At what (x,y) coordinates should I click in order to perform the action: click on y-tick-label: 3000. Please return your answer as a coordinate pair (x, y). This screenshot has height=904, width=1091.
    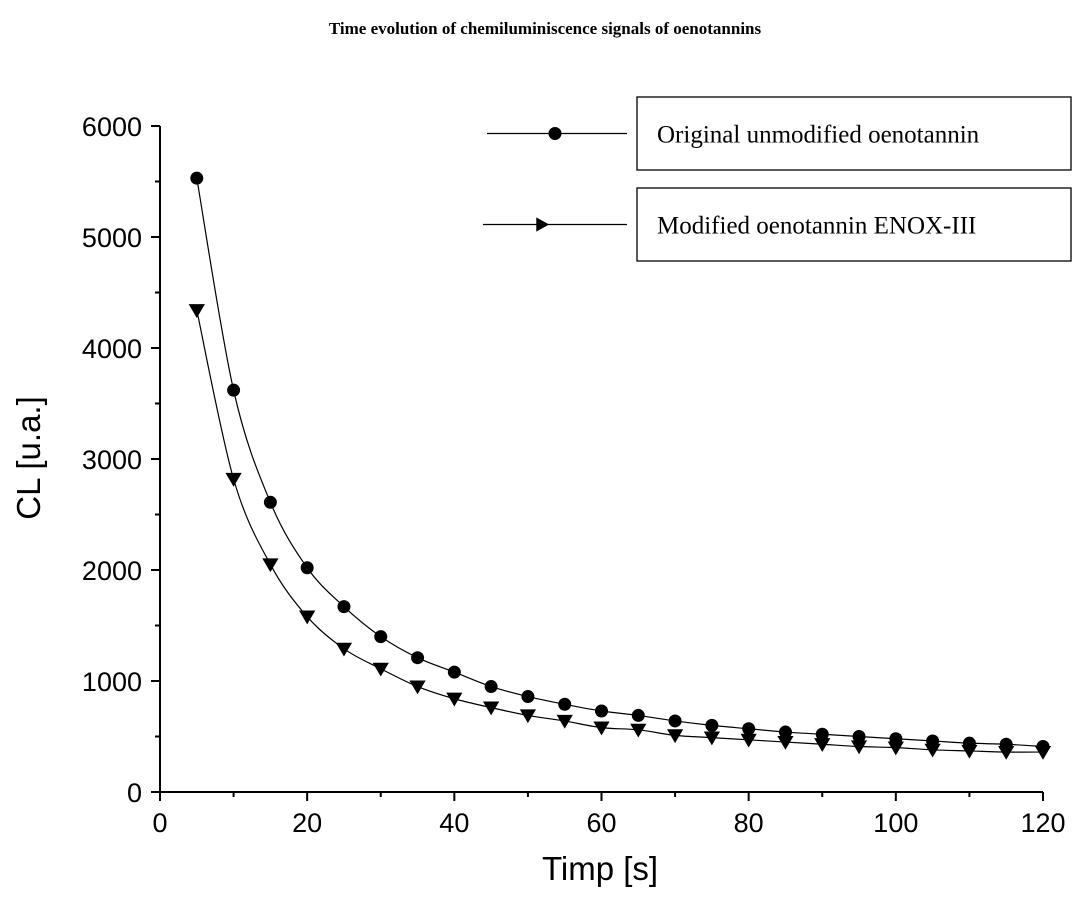
    Looking at the image, I should click on (112, 460).